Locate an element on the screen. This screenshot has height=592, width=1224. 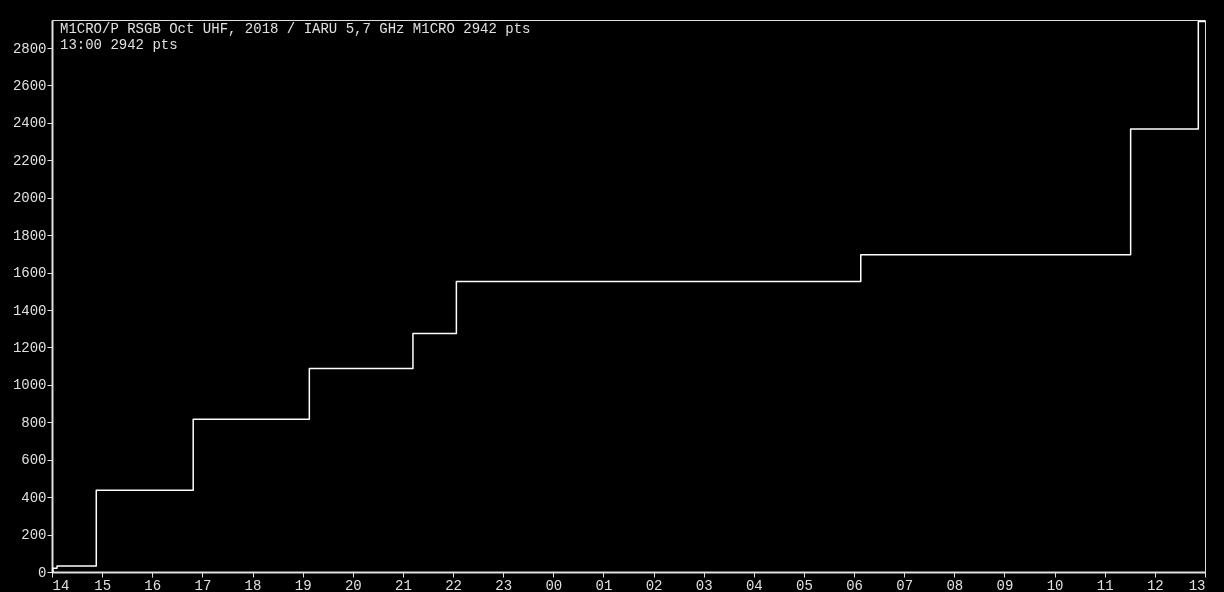
x-tick-label: 16 is located at coordinates (153, 584).